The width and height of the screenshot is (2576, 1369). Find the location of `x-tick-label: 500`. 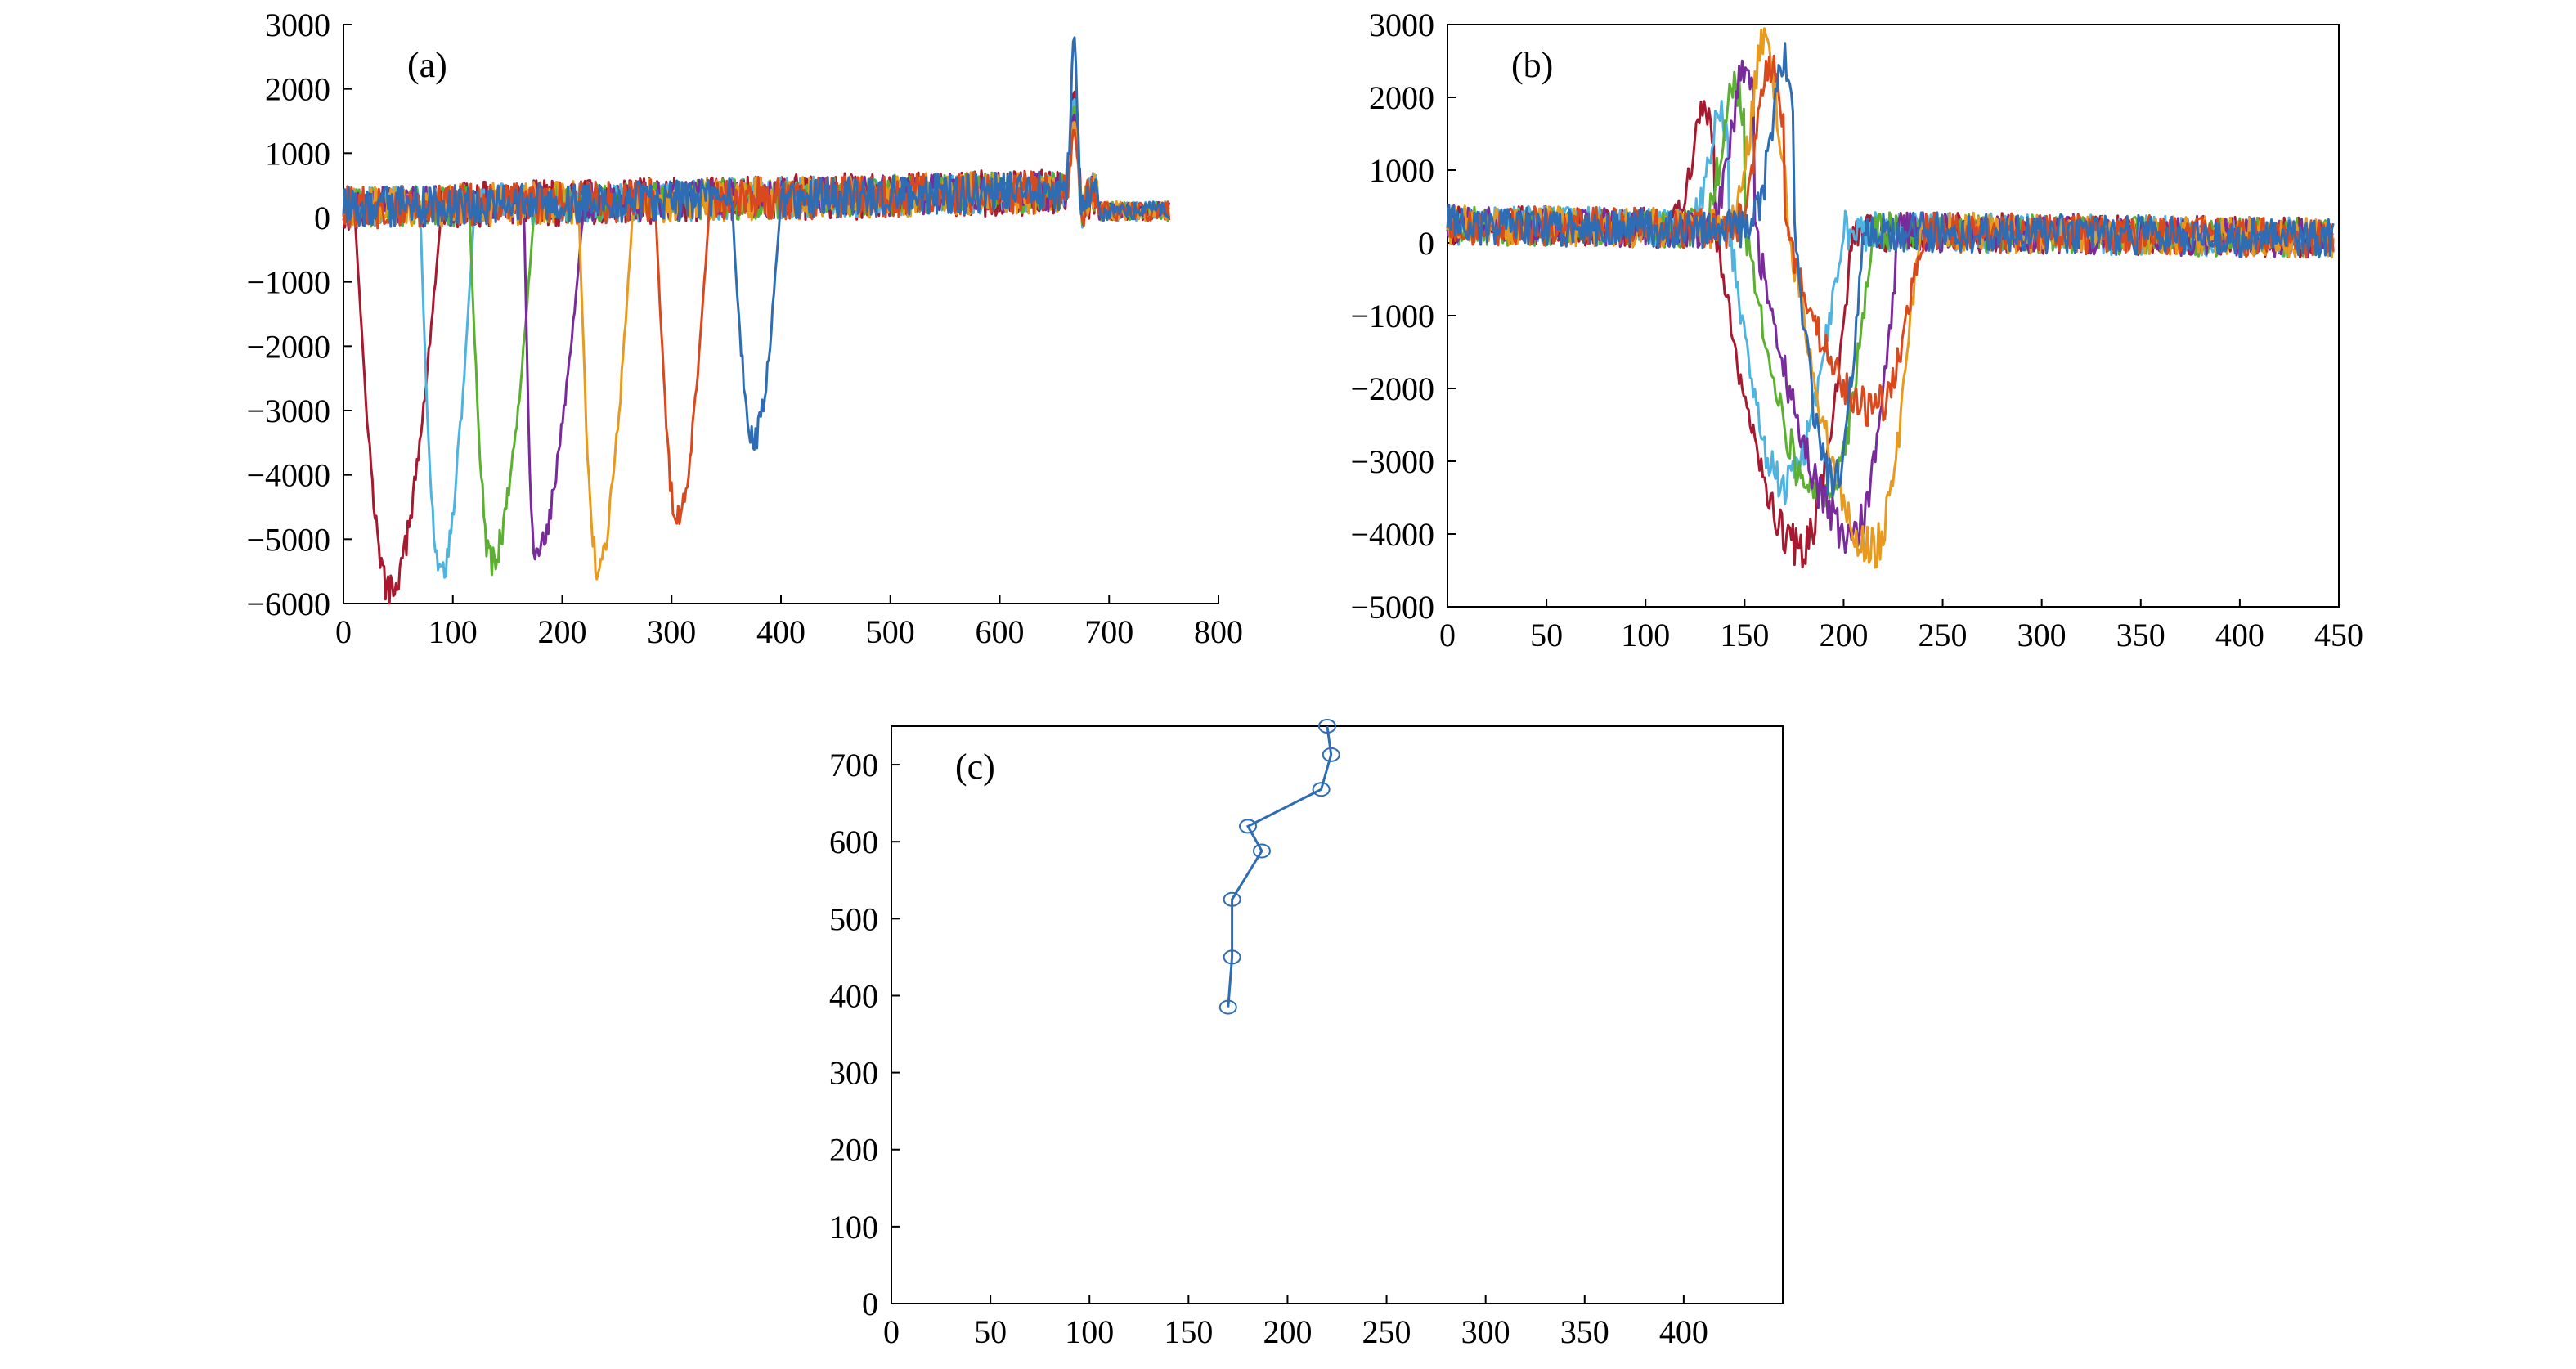

x-tick-label: 500 is located at coordinates (890, 631).